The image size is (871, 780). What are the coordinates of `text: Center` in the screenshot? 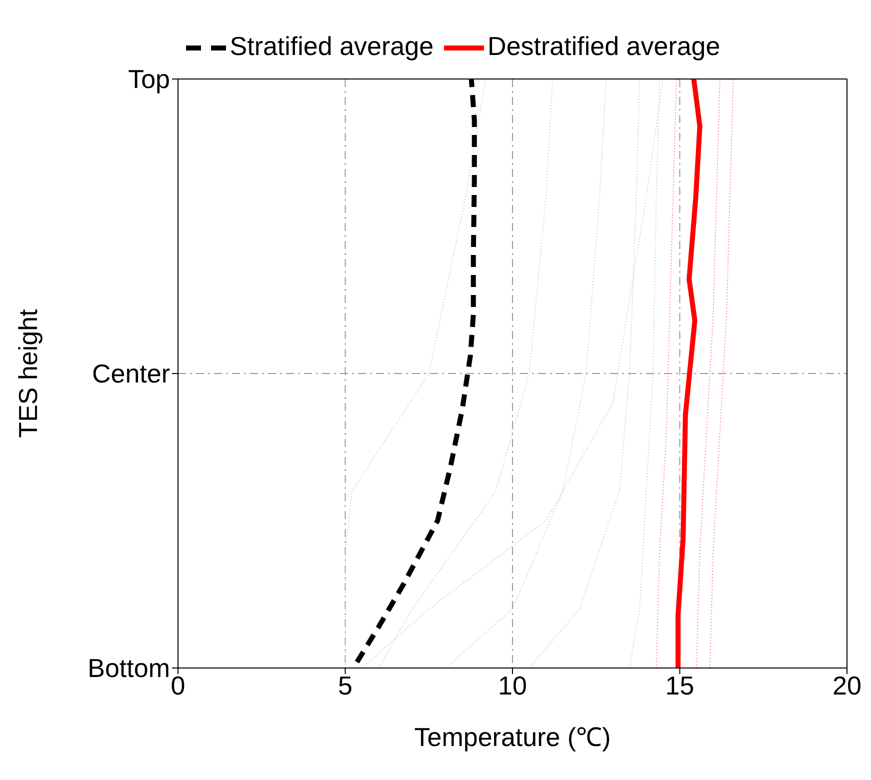 It's located at (131, 373).